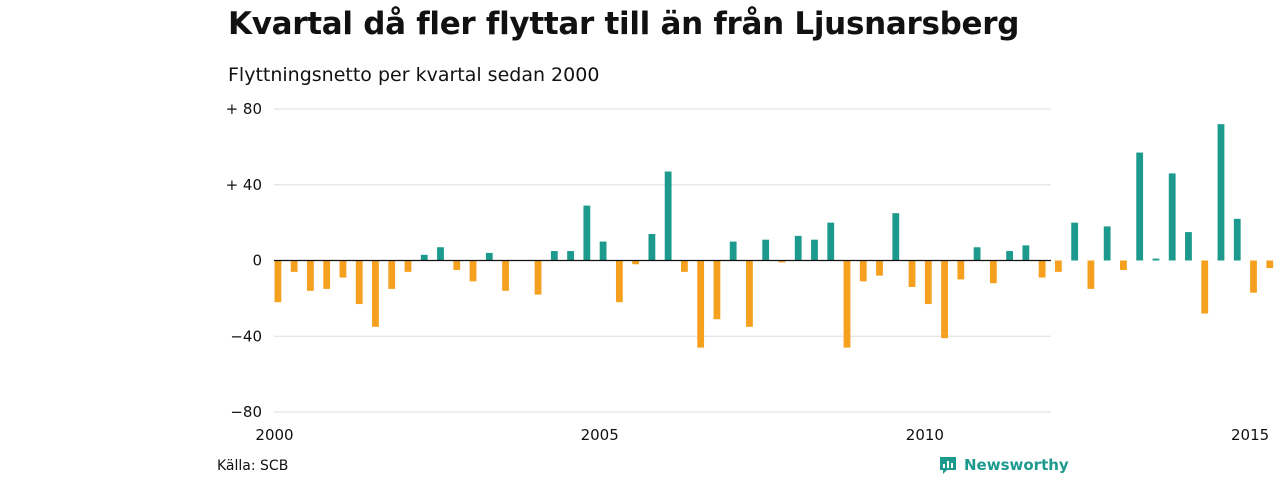  I want to click on newsworthy-logo-icon, so click(948, 465).